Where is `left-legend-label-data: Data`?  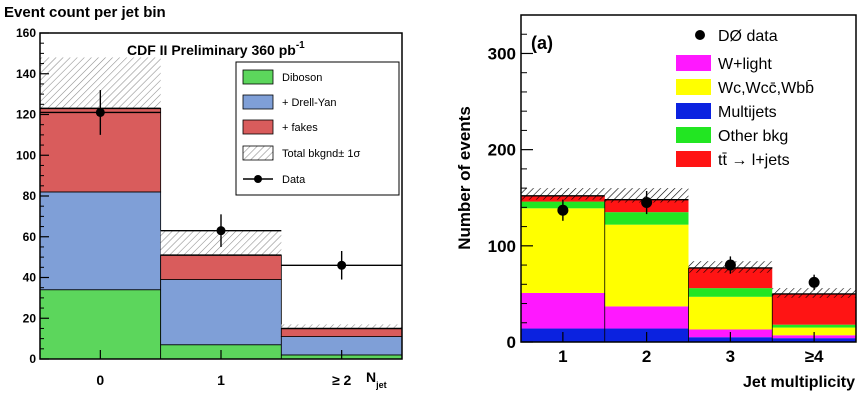
left-legend-label-data: Data is located at coordinates (294, 180).